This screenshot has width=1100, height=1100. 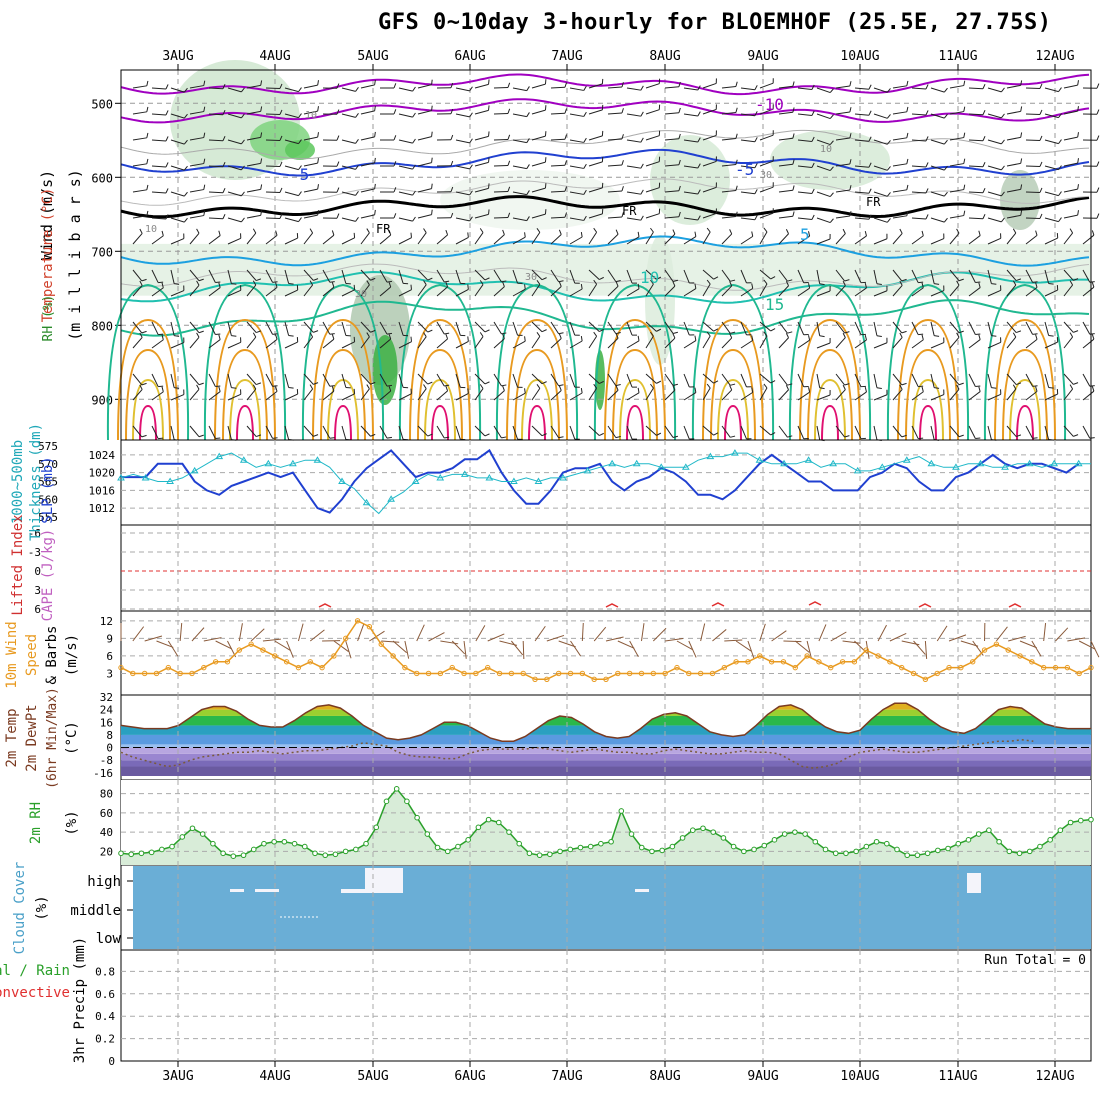 What do you see at coordinates (237, 890) in the screenshot?
I see `cloud-patch` at bounding box center [237, 890].